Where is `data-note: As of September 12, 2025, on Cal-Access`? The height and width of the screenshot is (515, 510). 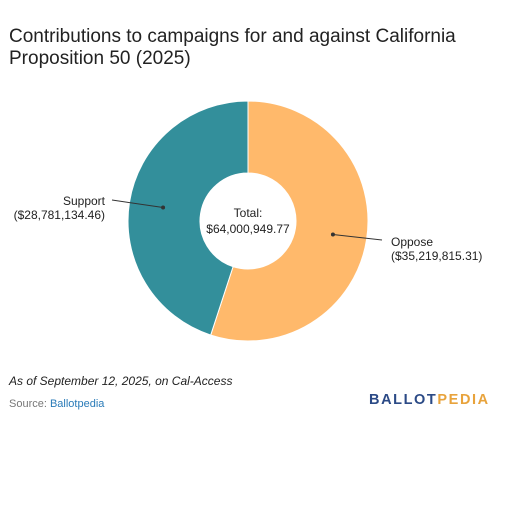
data-note: As of September 12, 2025, on Cal-Access is located at coordinates (121, 381).